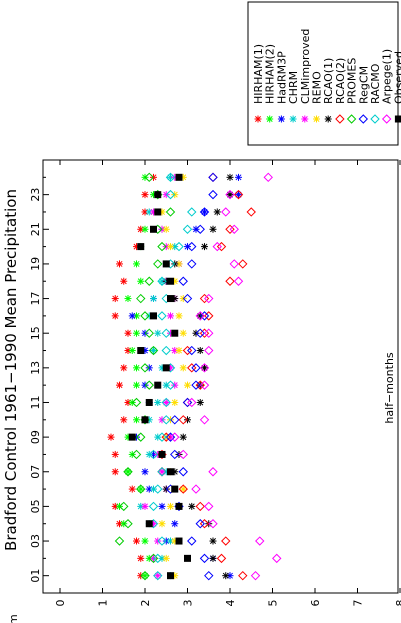  Describe the element at coordinates (230, 603) in the screenshot. I see `y-tick-label: 4` at that location.